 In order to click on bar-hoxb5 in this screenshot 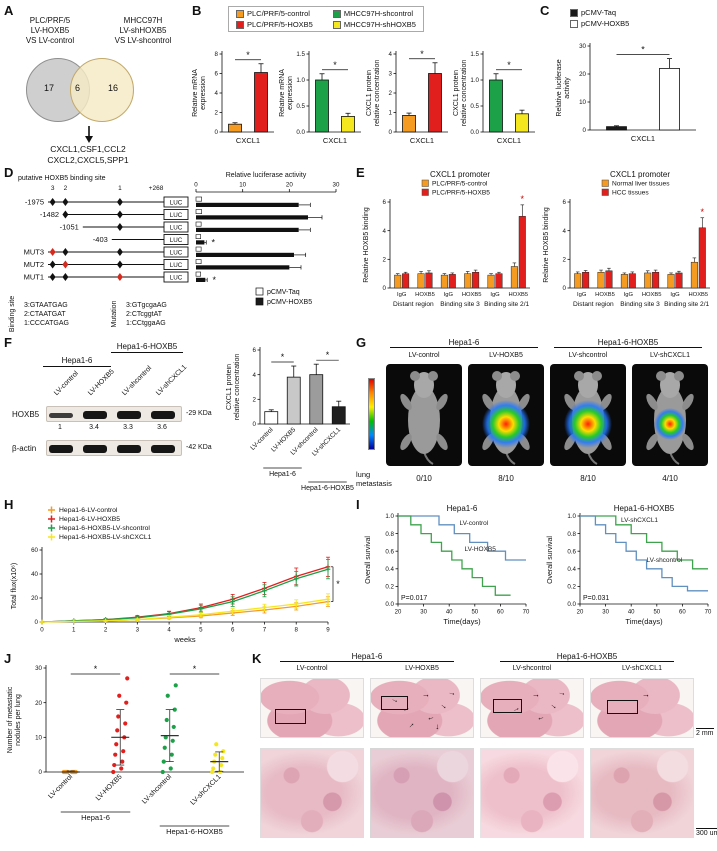, I will do `click(252, 217)`.